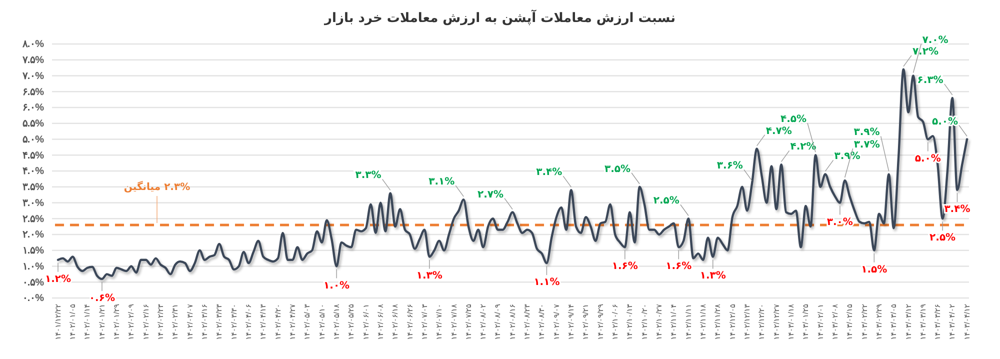 This screenshot has height=359, width=1000. What do you see at coordinates (33, 251) in the screenshot?
I see `y-tick-label: ۱.۵%` at bounding box center [33, 251].